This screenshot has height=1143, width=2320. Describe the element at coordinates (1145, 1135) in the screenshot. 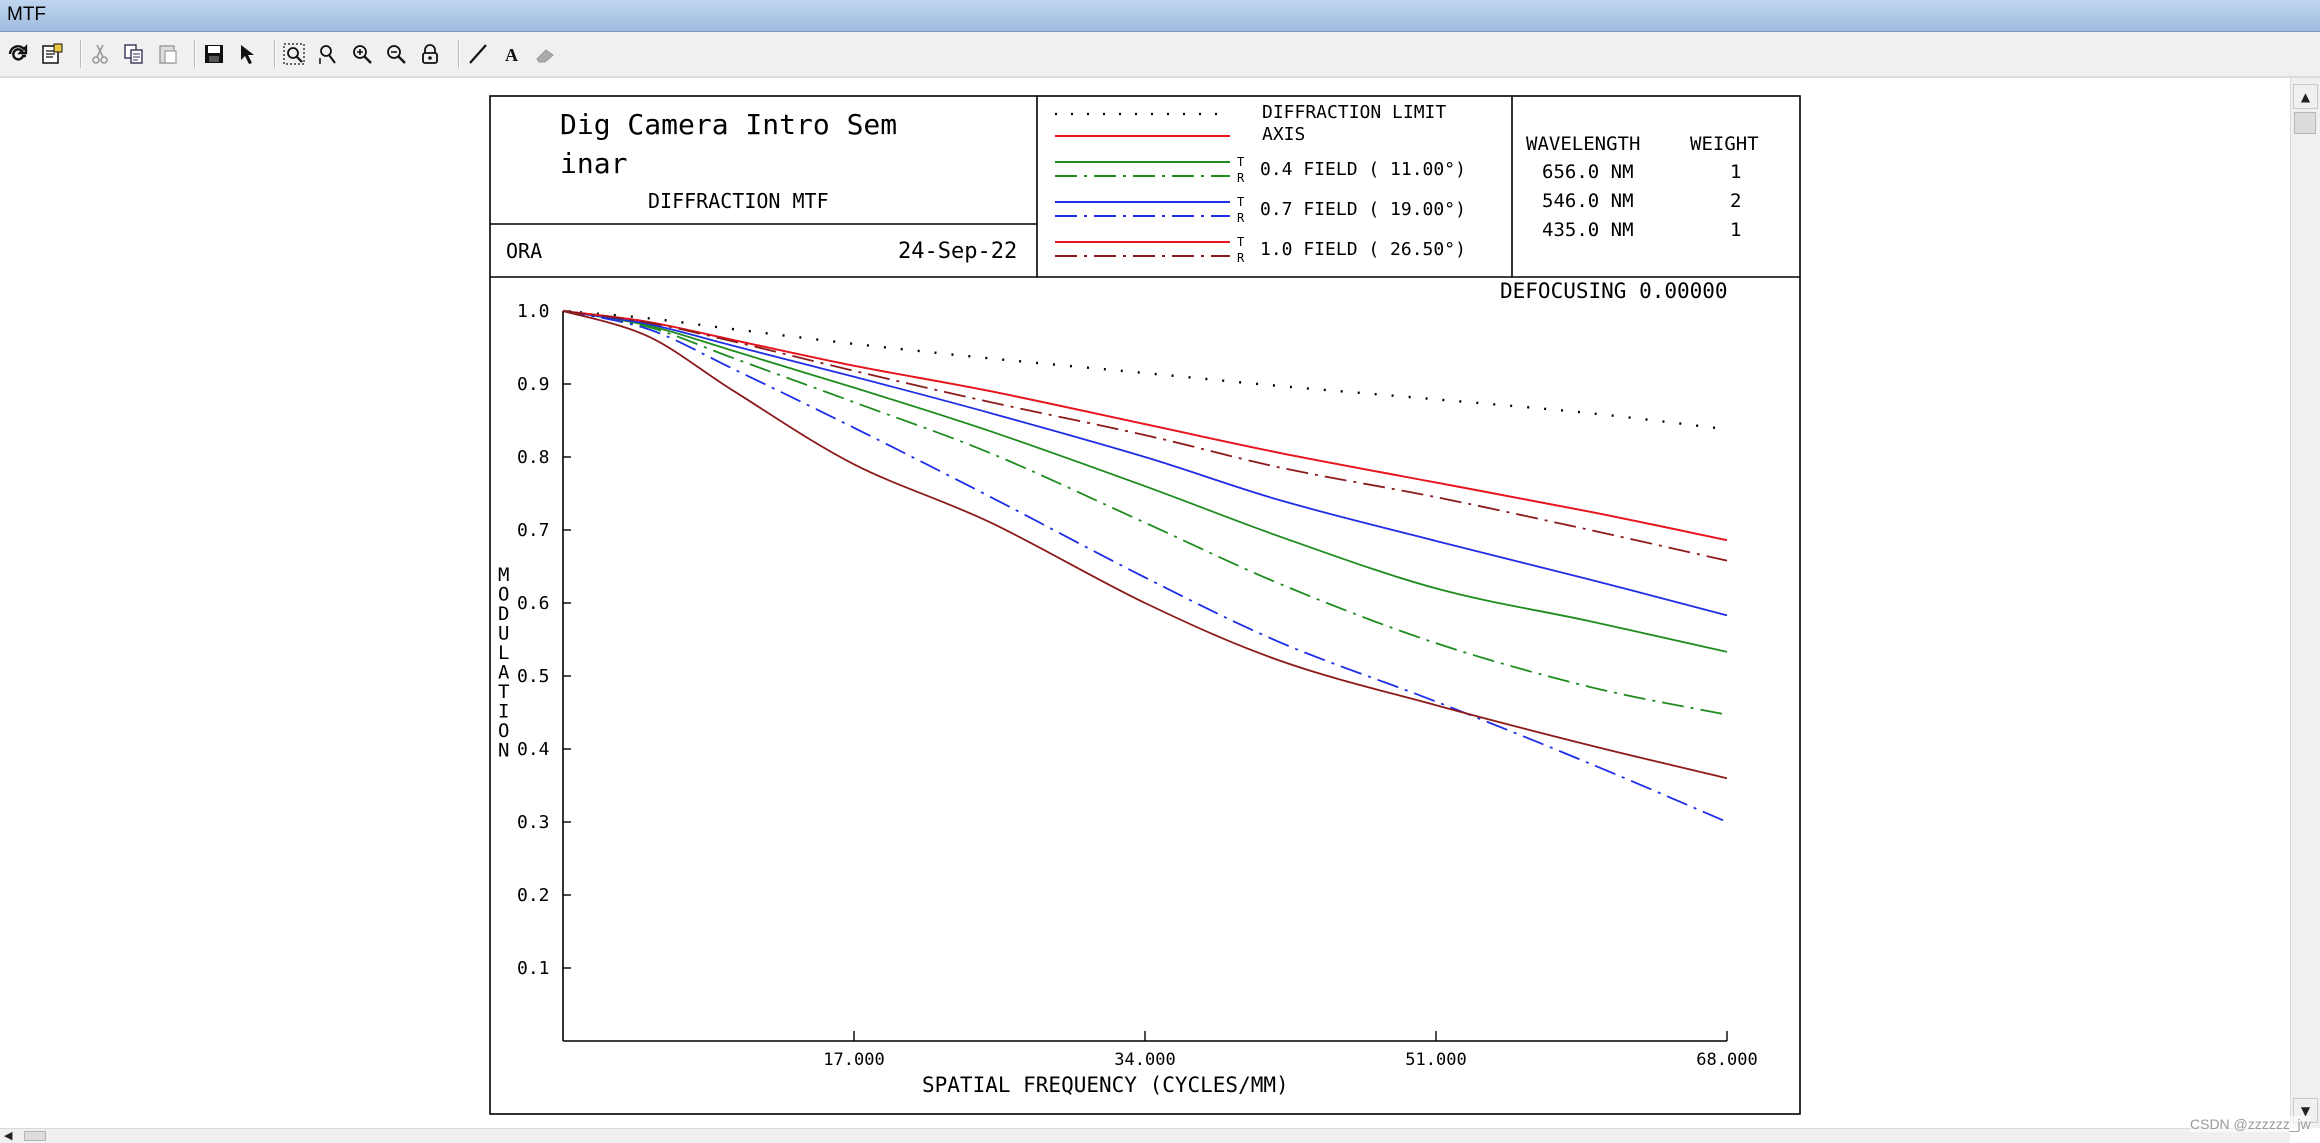

I see `horizontal-scrollbar: ◀` at that location.